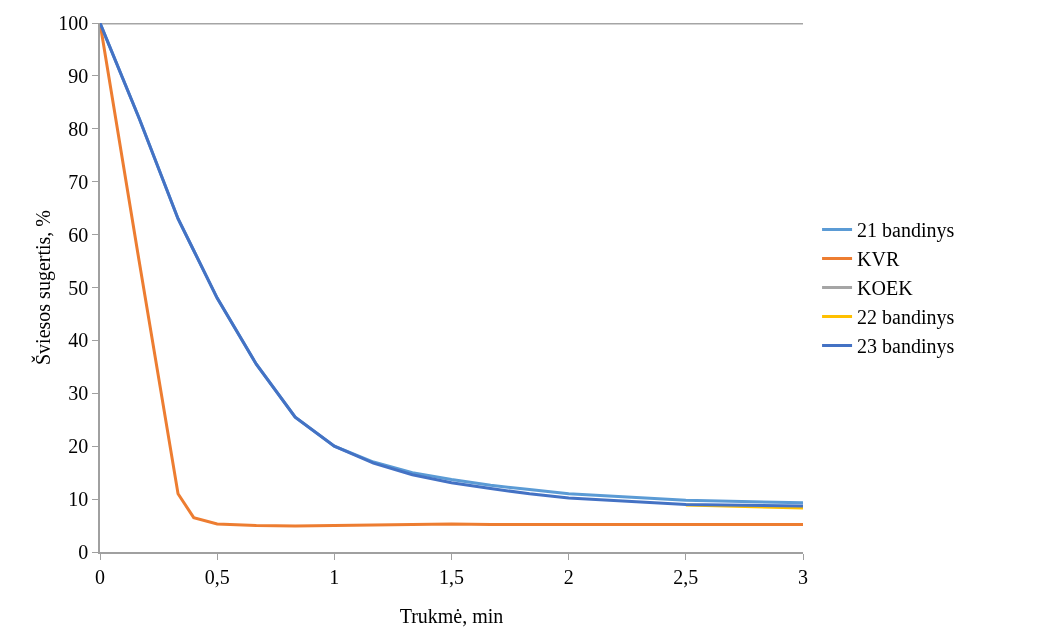 This screenshot has height=632, width=1043. I want to click on y-axis-title: Šviesos sugertis, %, so click(42, 287).